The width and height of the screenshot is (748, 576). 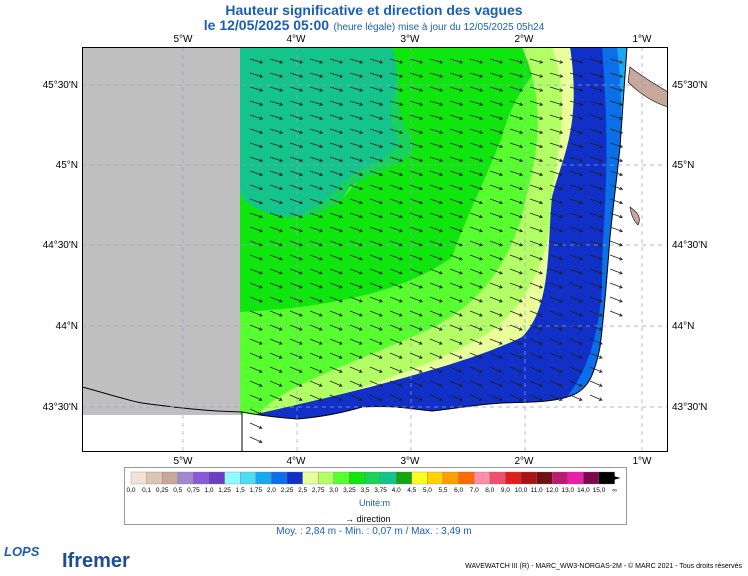 I want to click on legend-tick-label: 11,0, so click(x=536, y=490).